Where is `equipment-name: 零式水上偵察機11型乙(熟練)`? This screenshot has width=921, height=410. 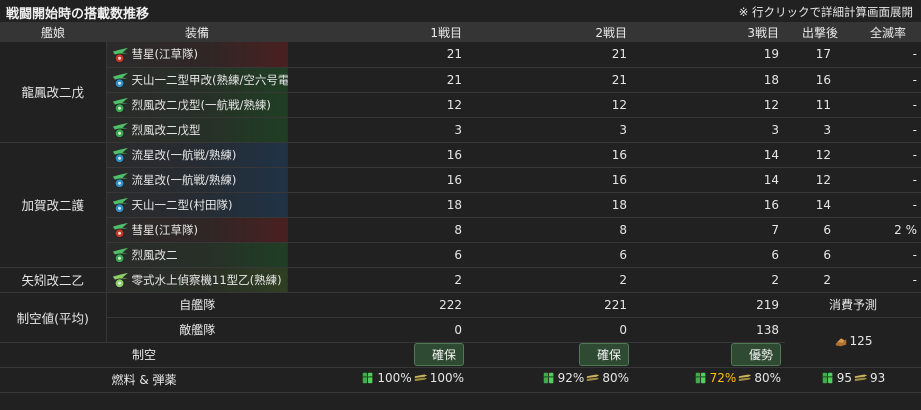
equipment-name: 零式水上偵察機11型乙(熟練) is located at coordinates (206, 279).